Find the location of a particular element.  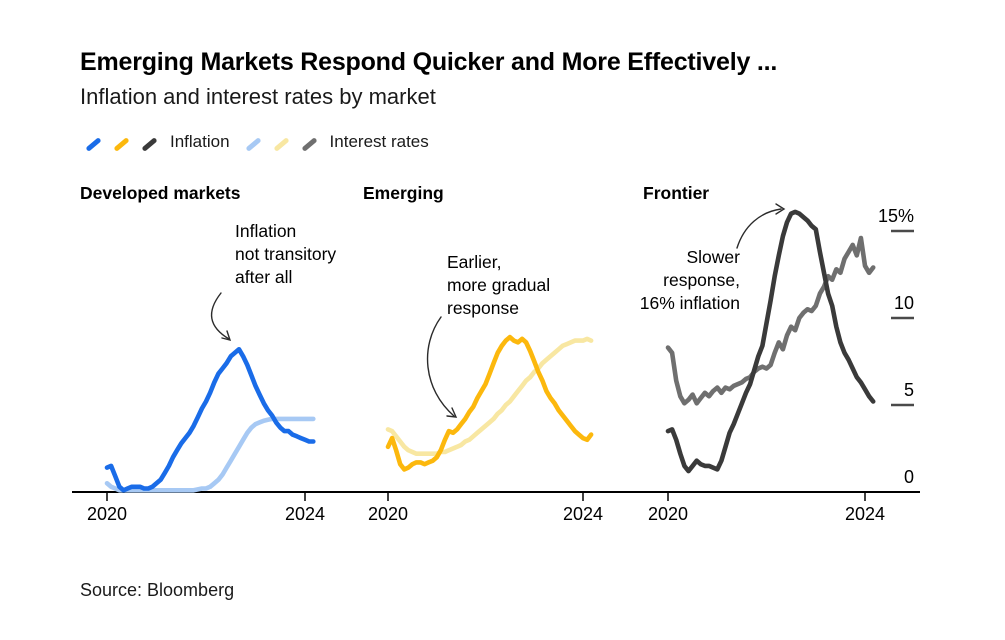

legend-label-inflation: Inflation is located at coordinates (200, 141).